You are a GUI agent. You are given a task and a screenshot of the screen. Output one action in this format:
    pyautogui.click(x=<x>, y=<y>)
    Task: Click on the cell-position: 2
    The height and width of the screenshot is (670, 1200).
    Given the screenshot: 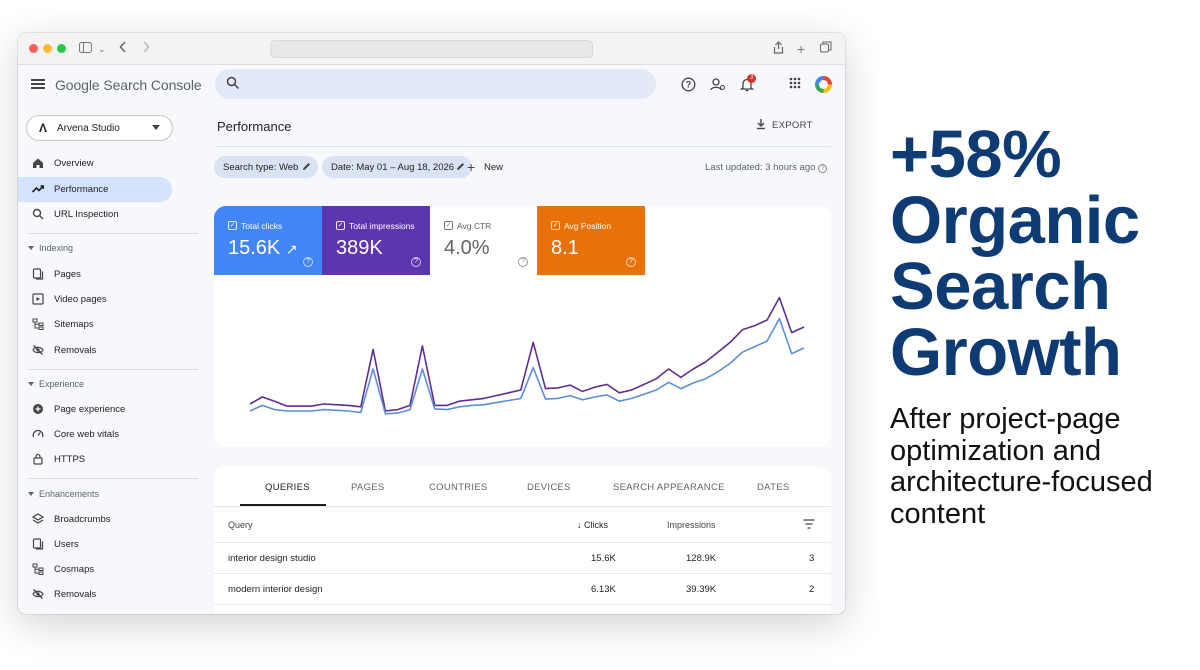 What is the action you would take?
    pyautogui.click(x=812, y=589)
    